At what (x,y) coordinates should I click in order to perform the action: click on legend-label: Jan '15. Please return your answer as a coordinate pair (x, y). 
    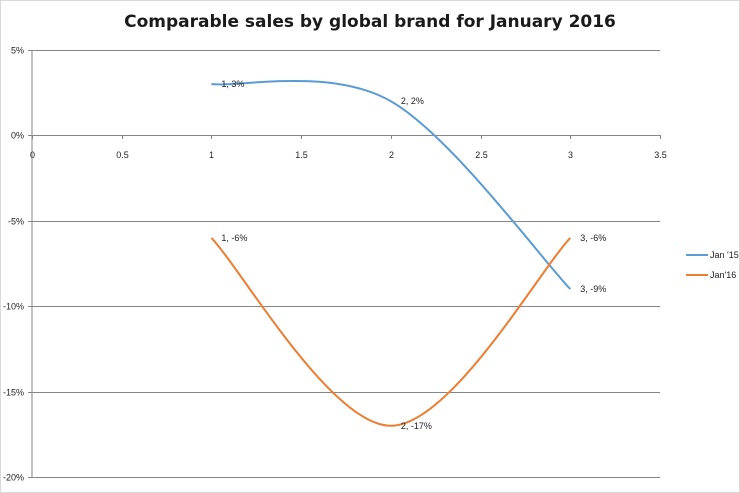
    Looking at the image, I should click on (724, 255).